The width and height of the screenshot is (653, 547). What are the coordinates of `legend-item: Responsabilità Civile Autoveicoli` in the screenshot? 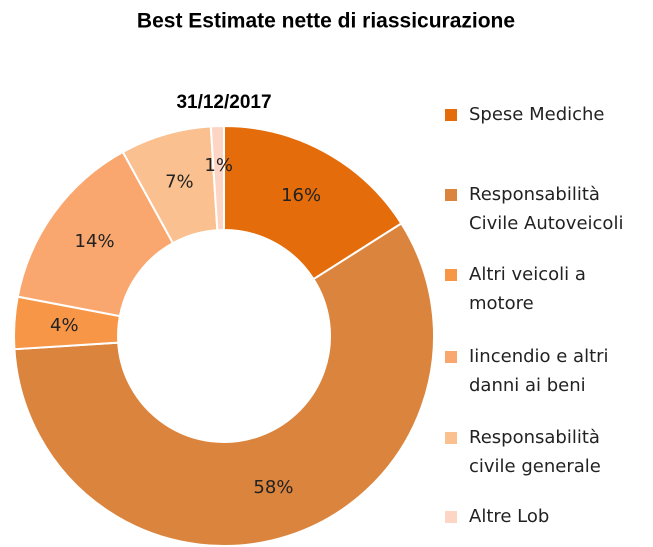 It's located at (545, 209).